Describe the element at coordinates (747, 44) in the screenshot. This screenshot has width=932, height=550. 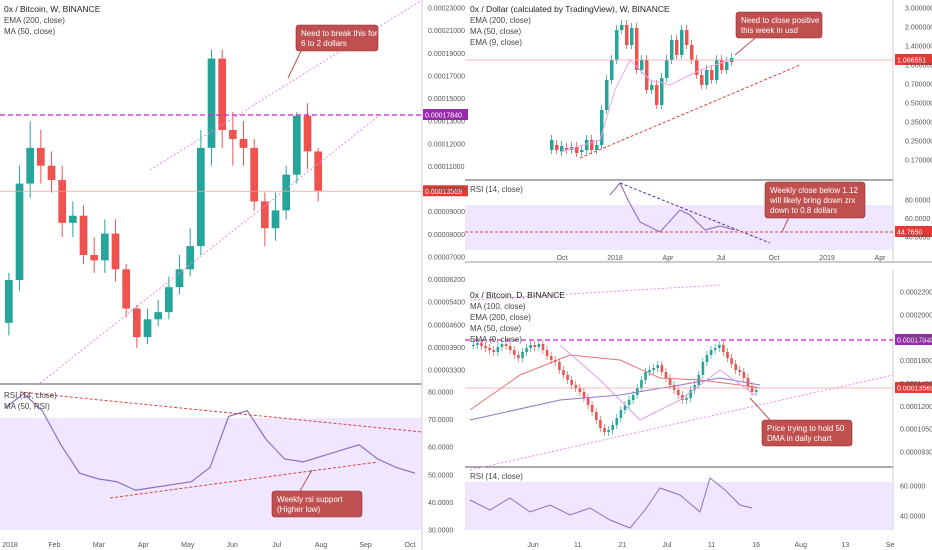
I see `tr-note-pointer` at that location.